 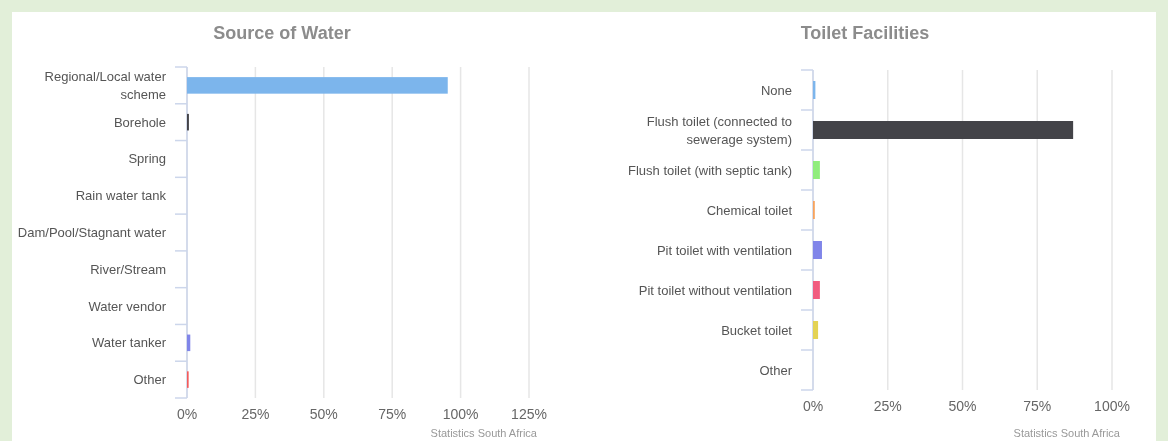 I want to click on y-tick-label: Water tanker, so click(x=129, y=343).